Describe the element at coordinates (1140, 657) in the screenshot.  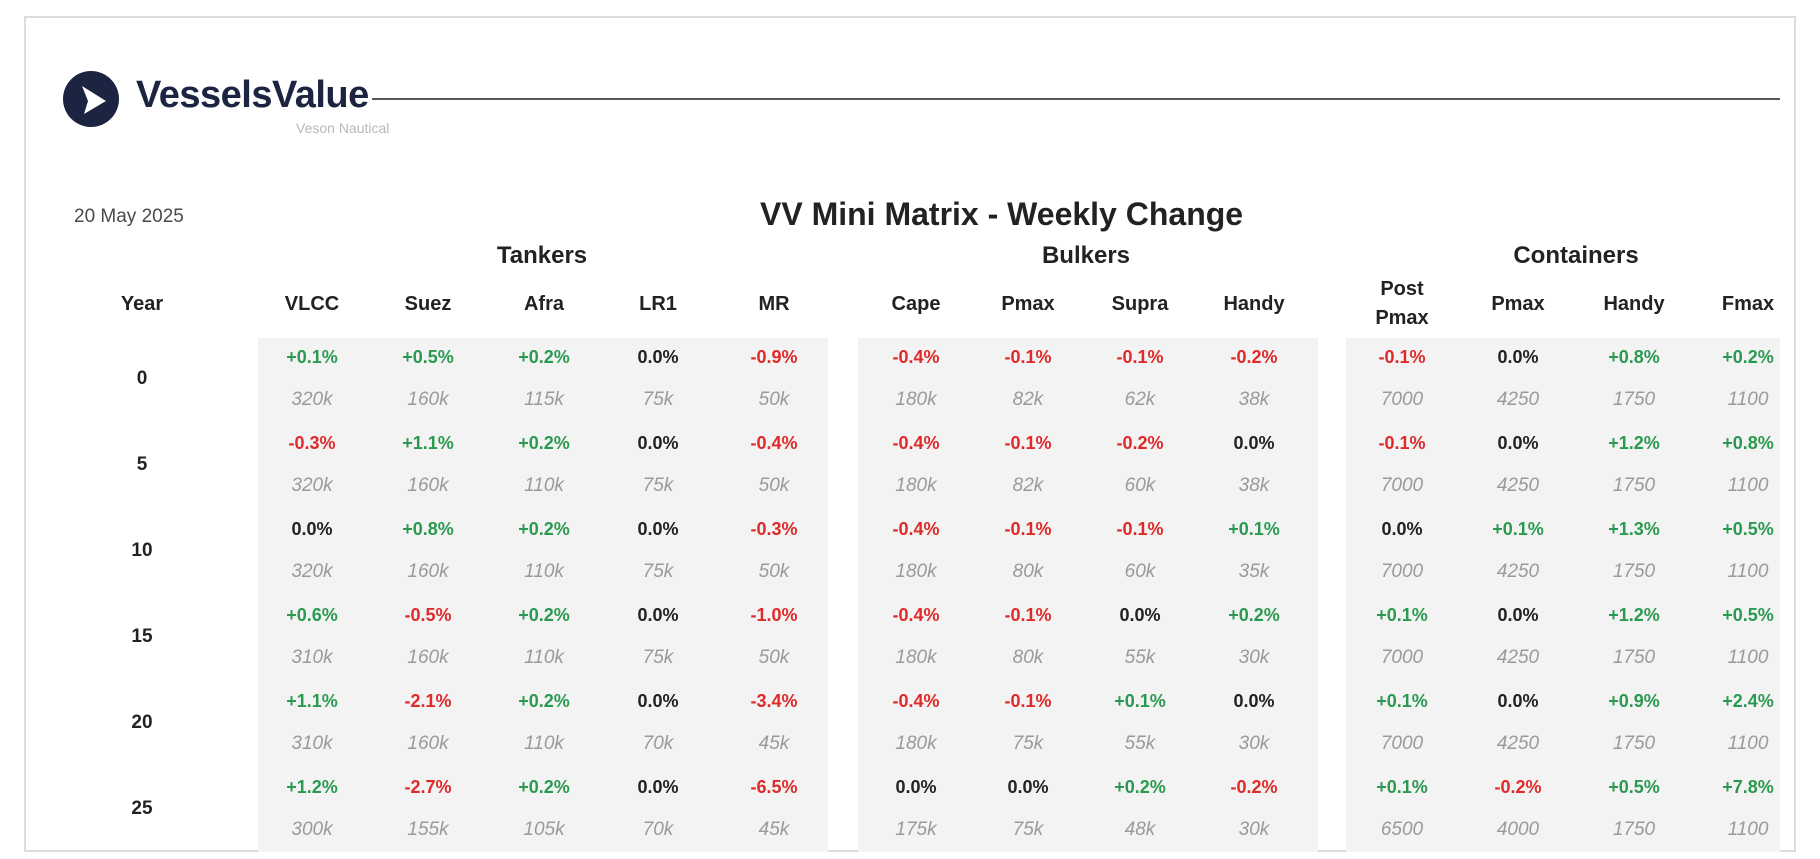
I see `size-value: 55k` at that location.